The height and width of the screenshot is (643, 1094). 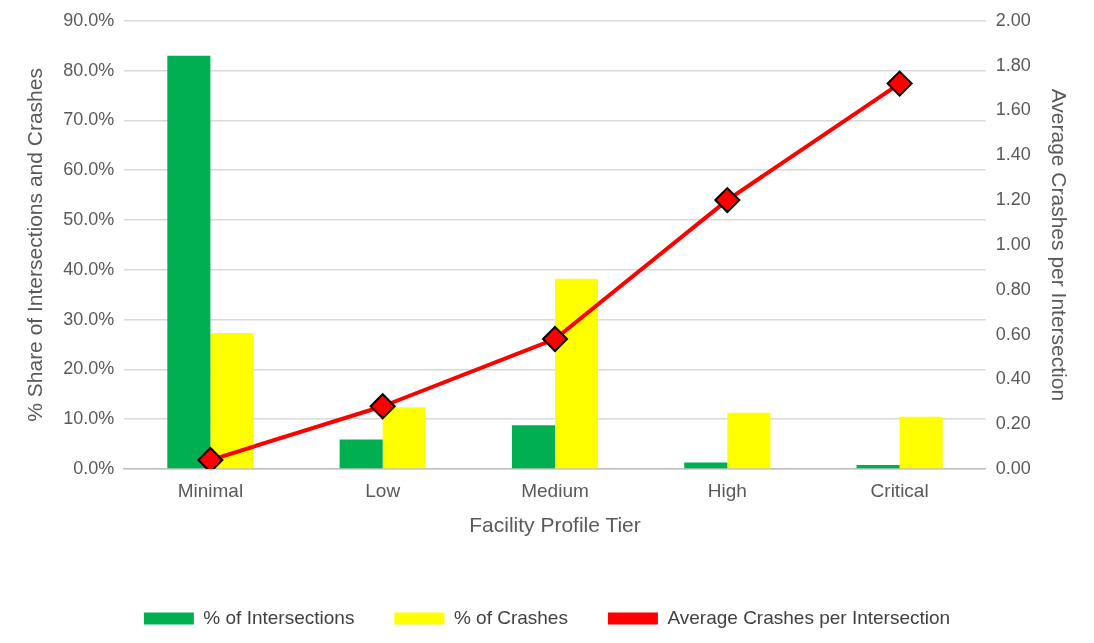 What do you see at coordinates (89, 69) in the screenshot?
I see `y-tick-label: 80.0%` at bounding box center [89, 69].